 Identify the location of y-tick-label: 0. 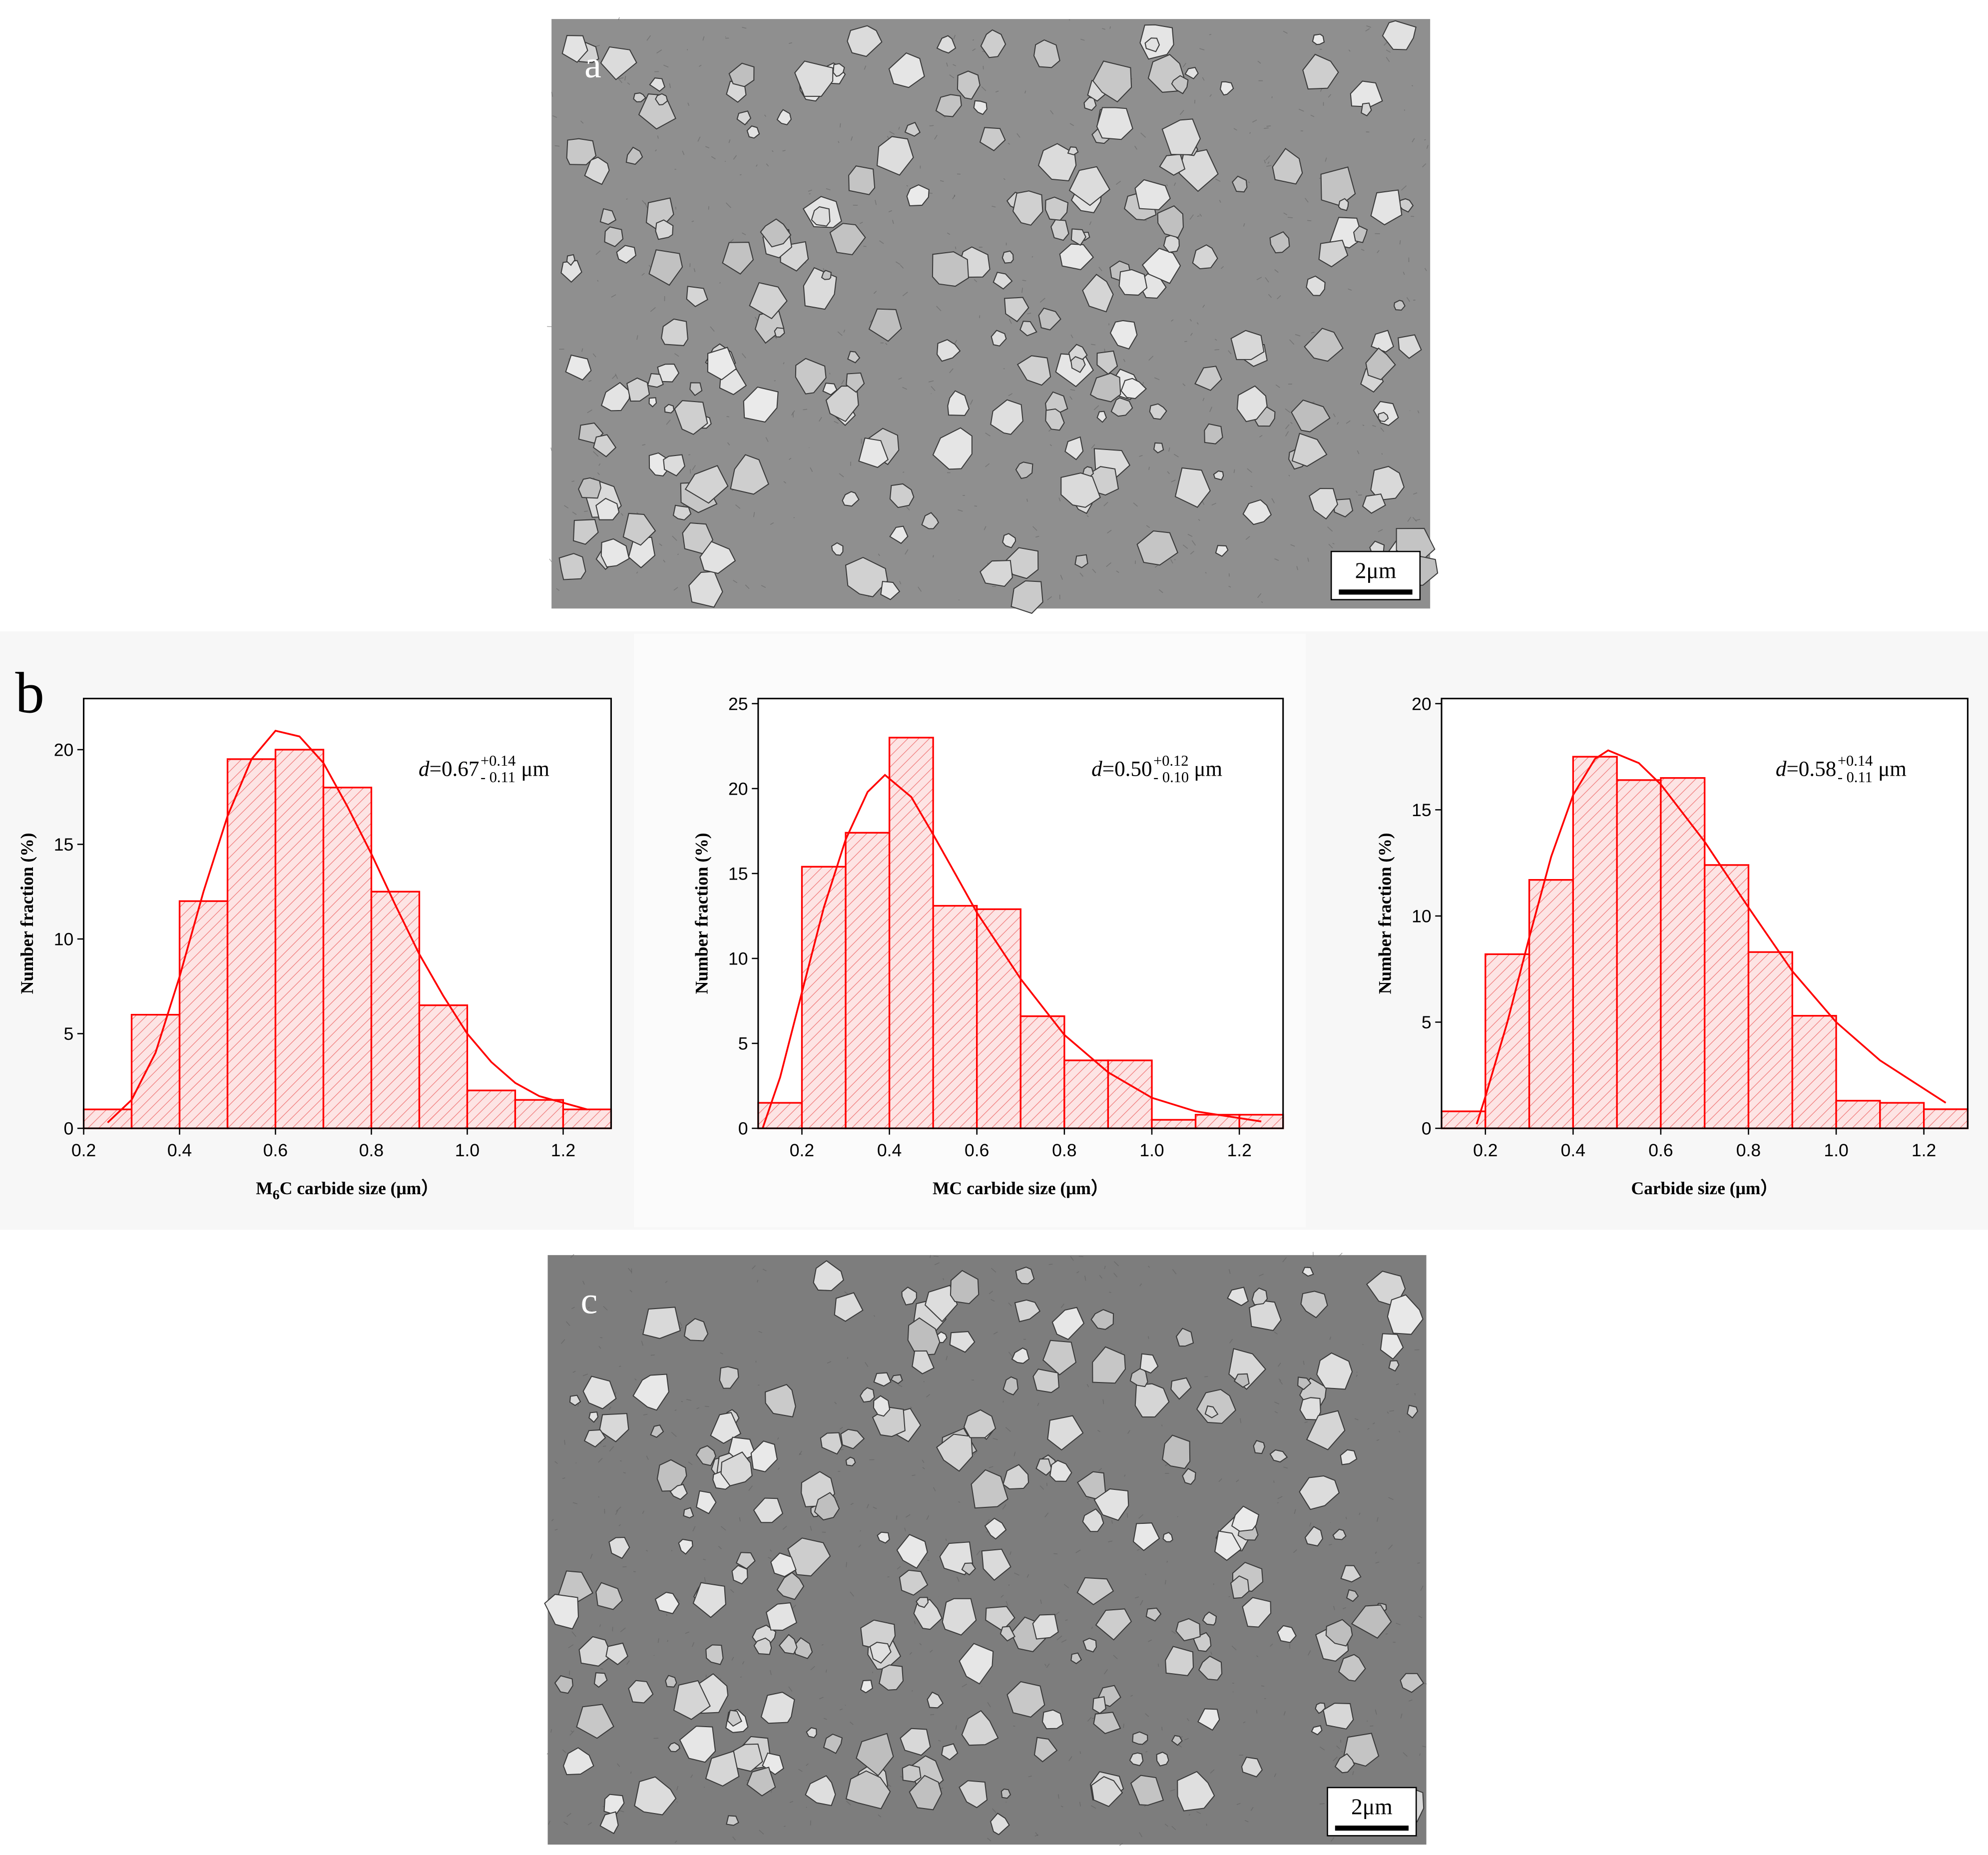
(1427, 1129).